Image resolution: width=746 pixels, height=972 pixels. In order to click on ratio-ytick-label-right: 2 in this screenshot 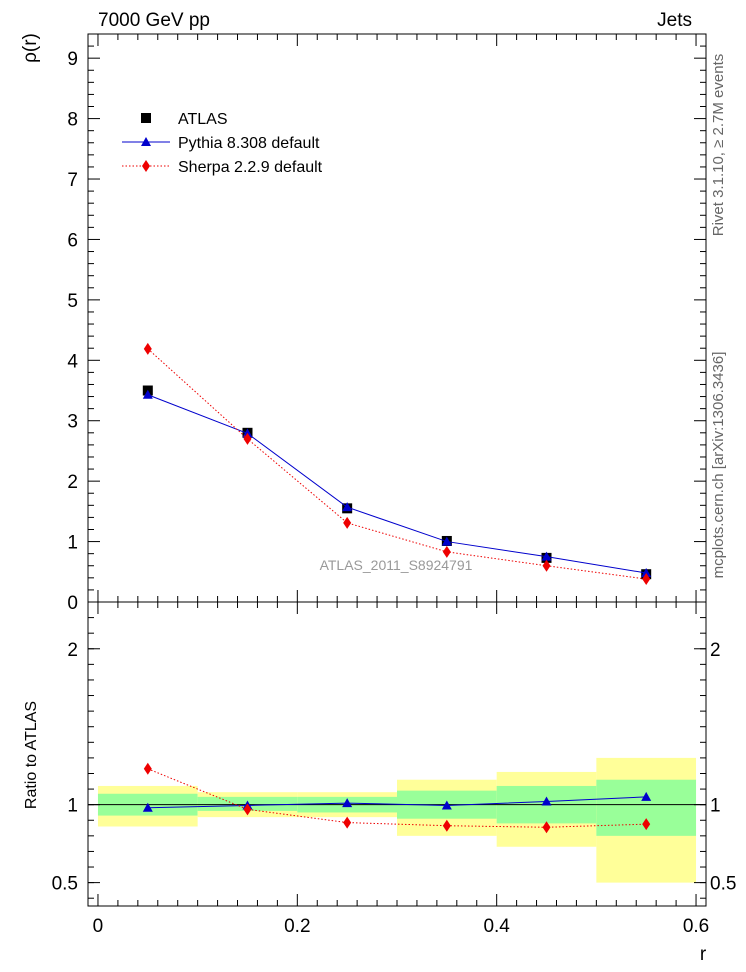, I will do `click(715, 650)`.